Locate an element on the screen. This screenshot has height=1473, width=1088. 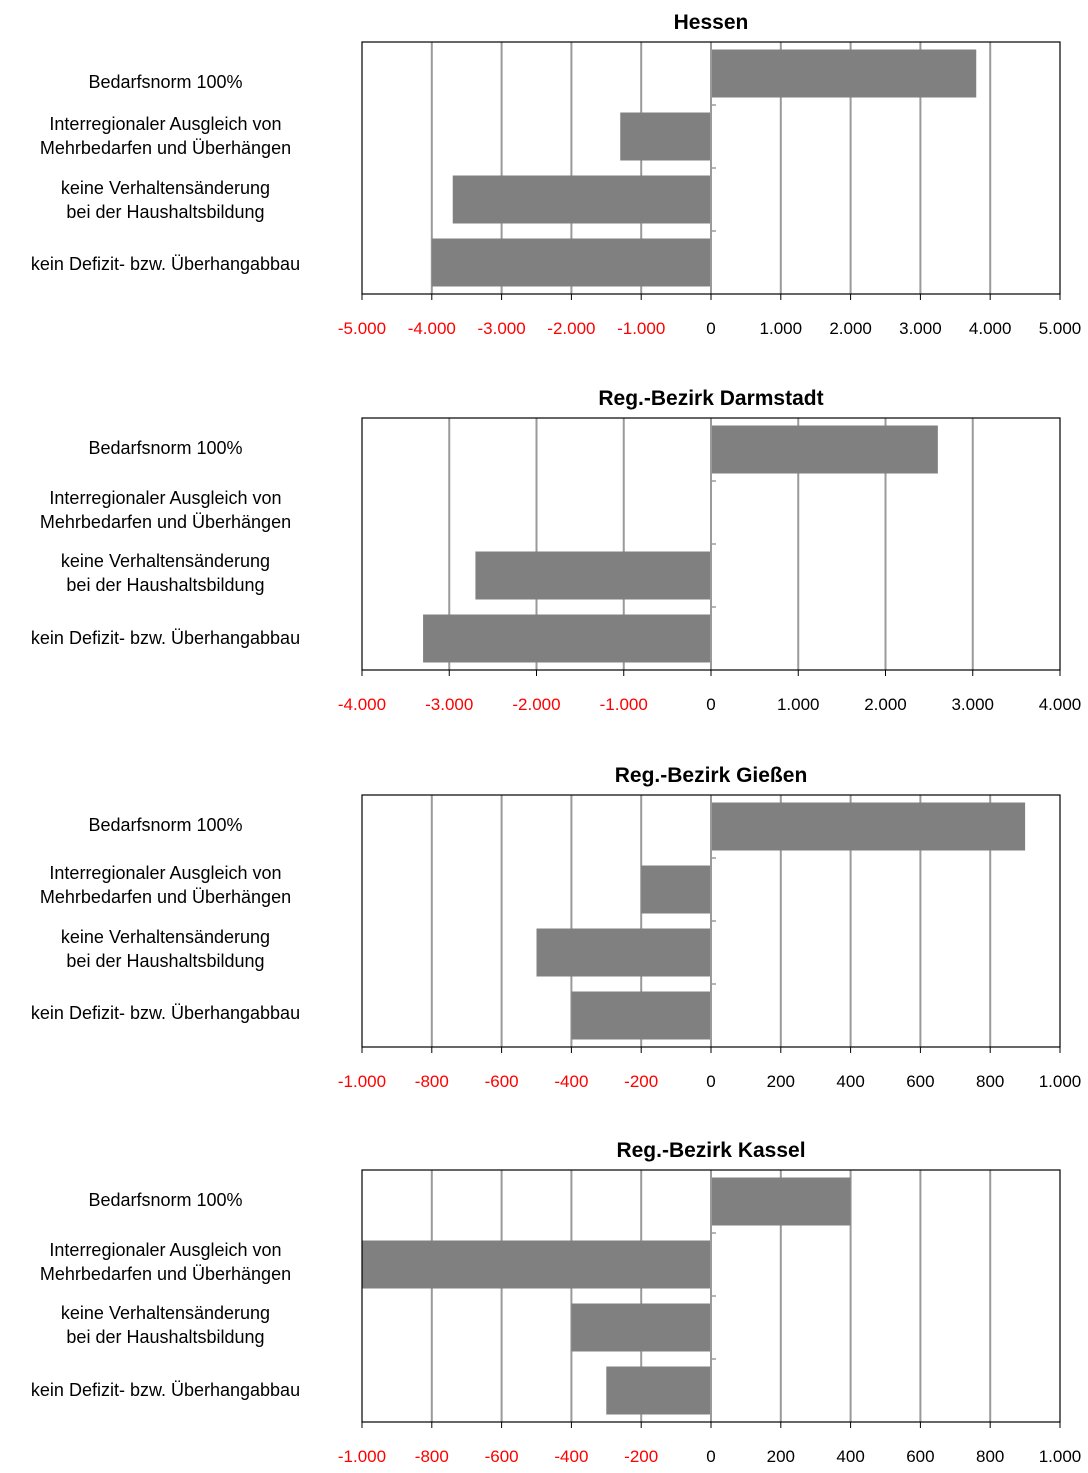
chart-title: Reg.-Bezirk Kassel is located at coordinates (711, 1150).